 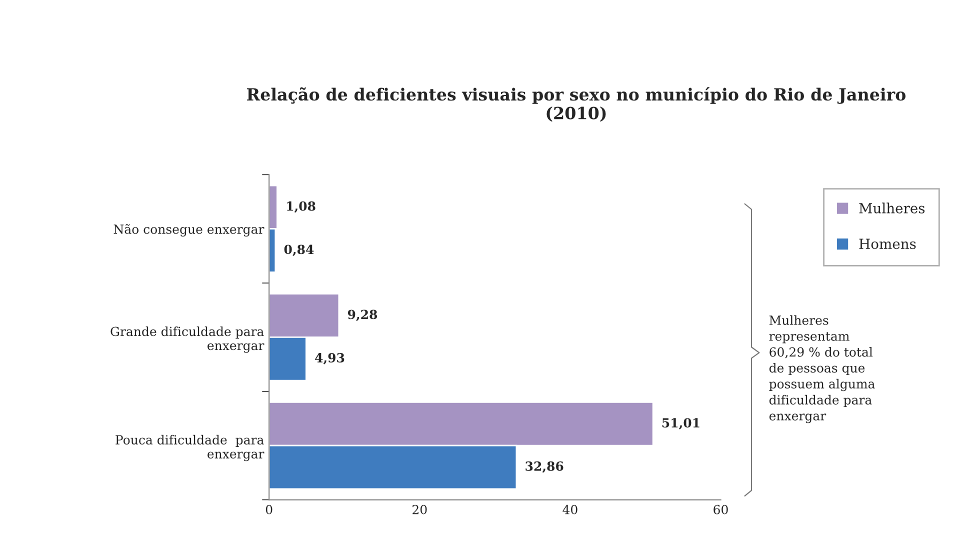 What do you see at coordinates (329, 358) in the screenshot?
I see `data-label: 4,93` at bounding box center [329, 358].